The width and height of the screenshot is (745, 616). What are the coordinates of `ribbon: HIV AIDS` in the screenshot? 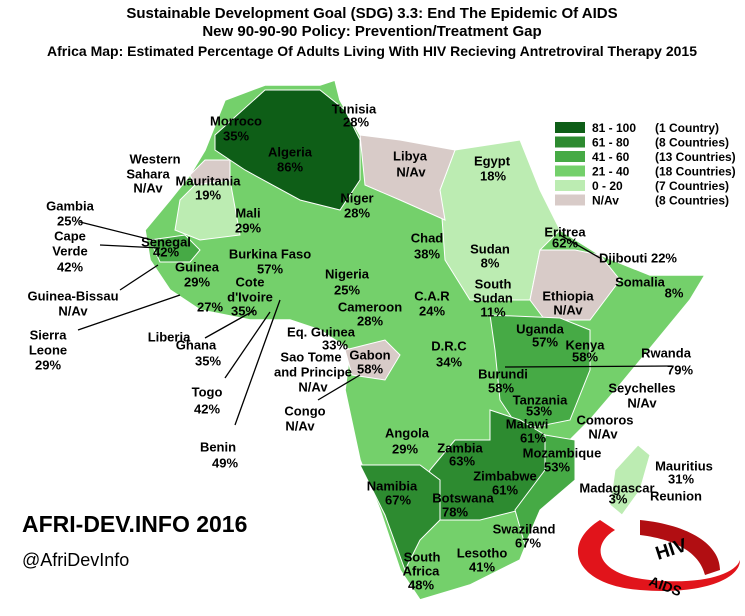 It's located at (658, 559).